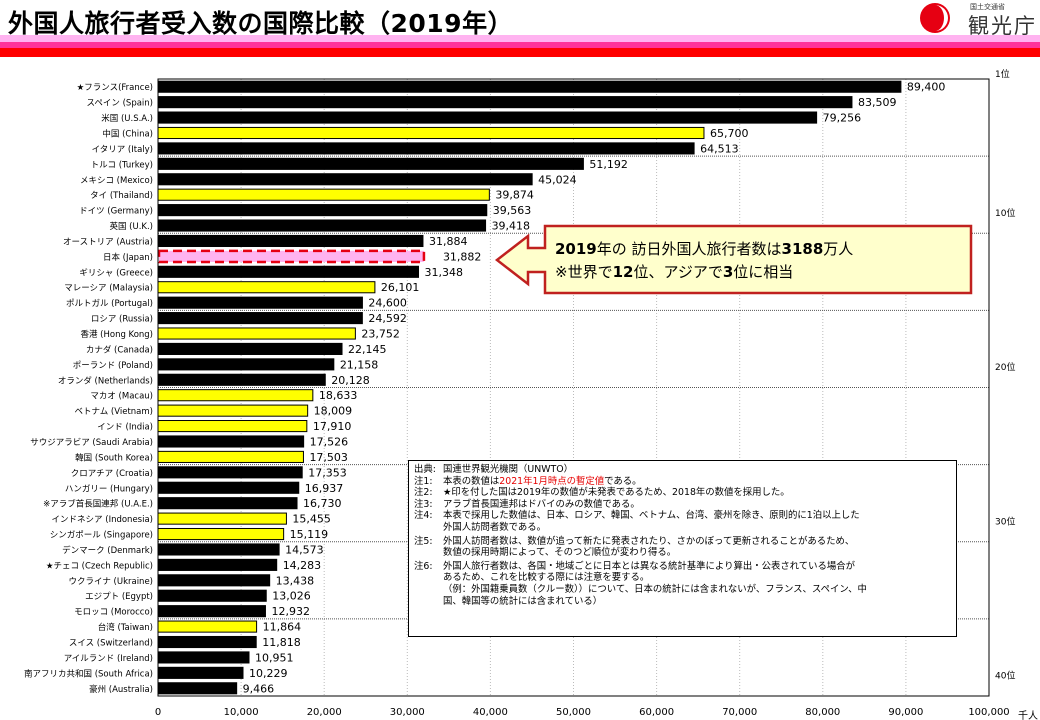 The width and height of the screenshot is (1040, 720). What do you see at coordinates (121, 196) in the screenshot?
I see `category-label: タイ (Thailand)` at bounding box center [121, 196].